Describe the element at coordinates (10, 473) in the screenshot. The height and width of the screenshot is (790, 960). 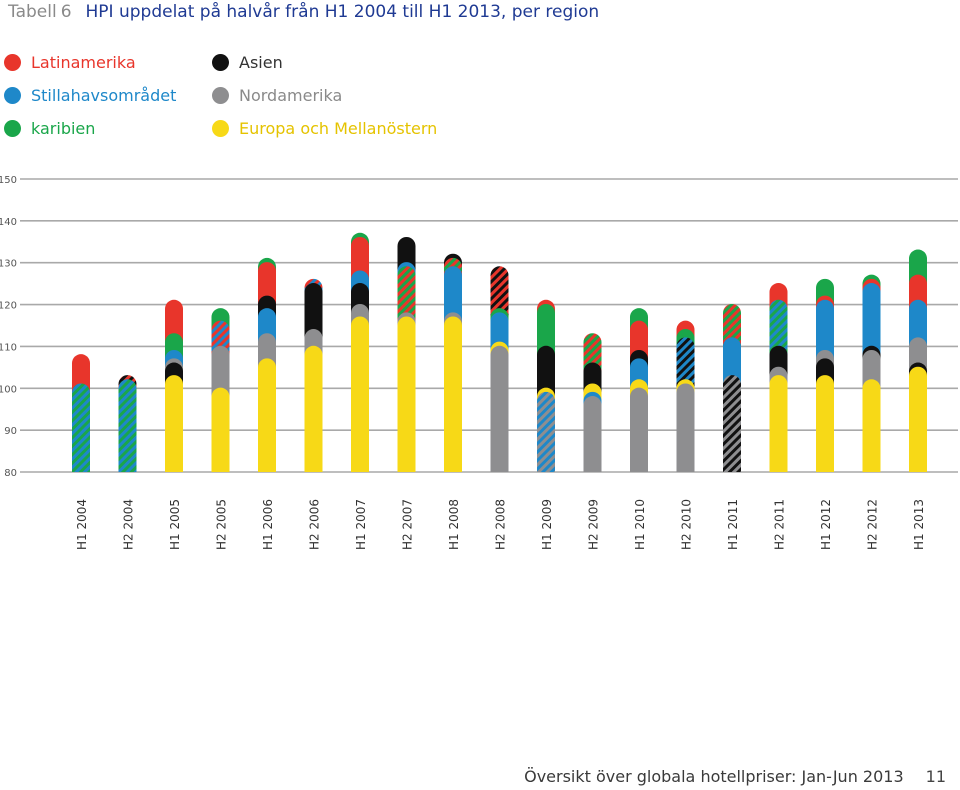
I see `y-tick-label: 80` at that location.